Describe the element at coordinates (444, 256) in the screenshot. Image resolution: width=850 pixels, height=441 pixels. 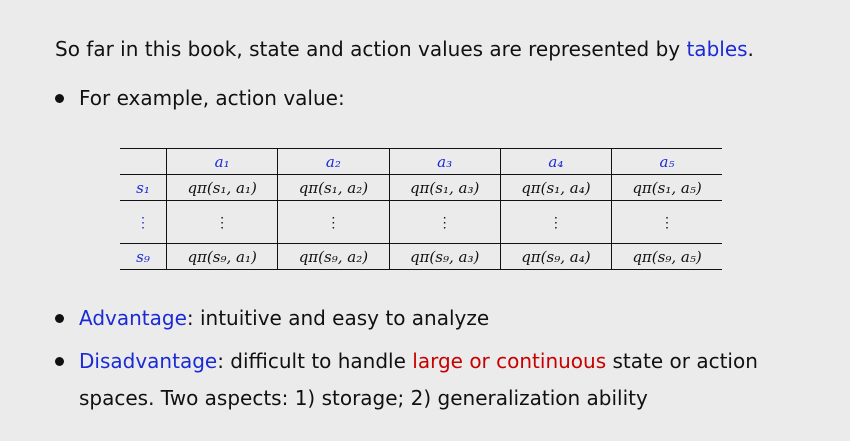
I see `table-cell: qπ(s₉, a₃)` at that location.